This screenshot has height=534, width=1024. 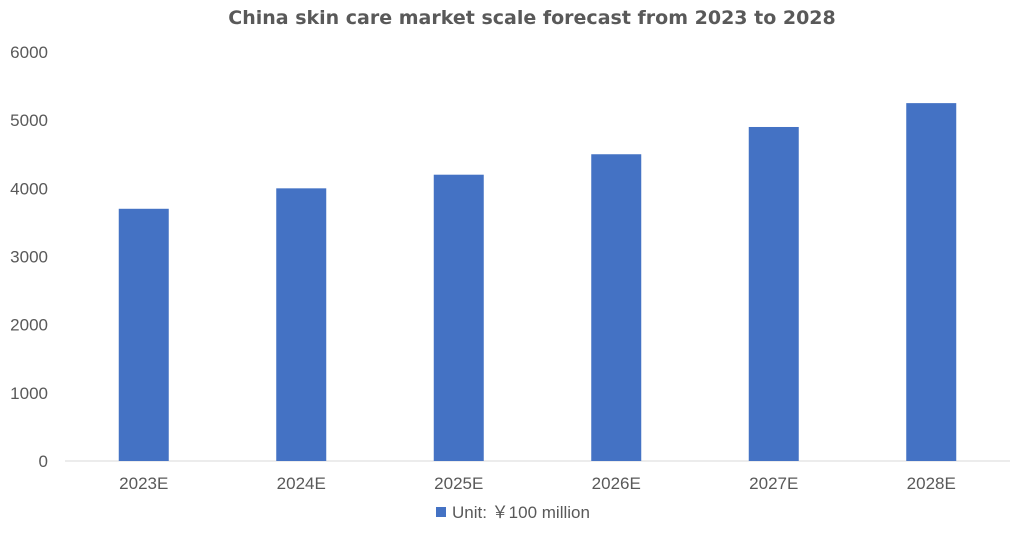 What do you see at coordinates (43, 461) in the screenshot?
I see `y-tick-label: 0` at bounding box center [43, 461].